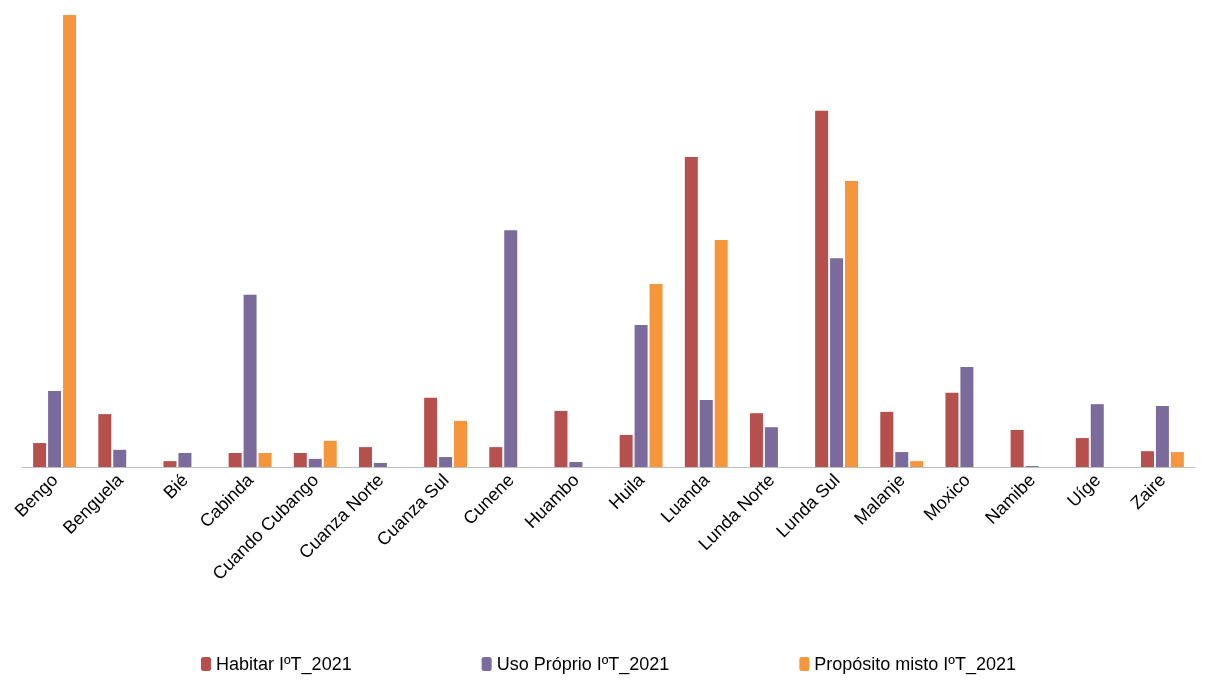 This screenshot has width=1217, height=680. I want to click on x-tick-label: Bié, so click(175, 486).